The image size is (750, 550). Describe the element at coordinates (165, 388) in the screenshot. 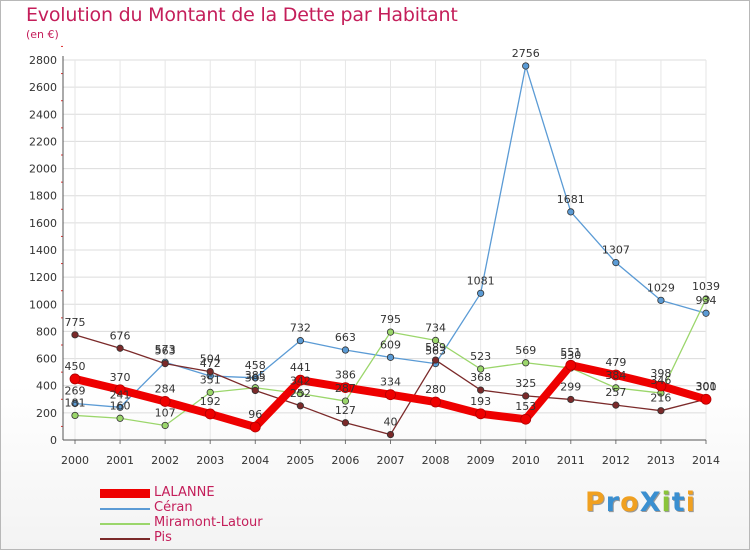

I see `data-label: 284` at that location.